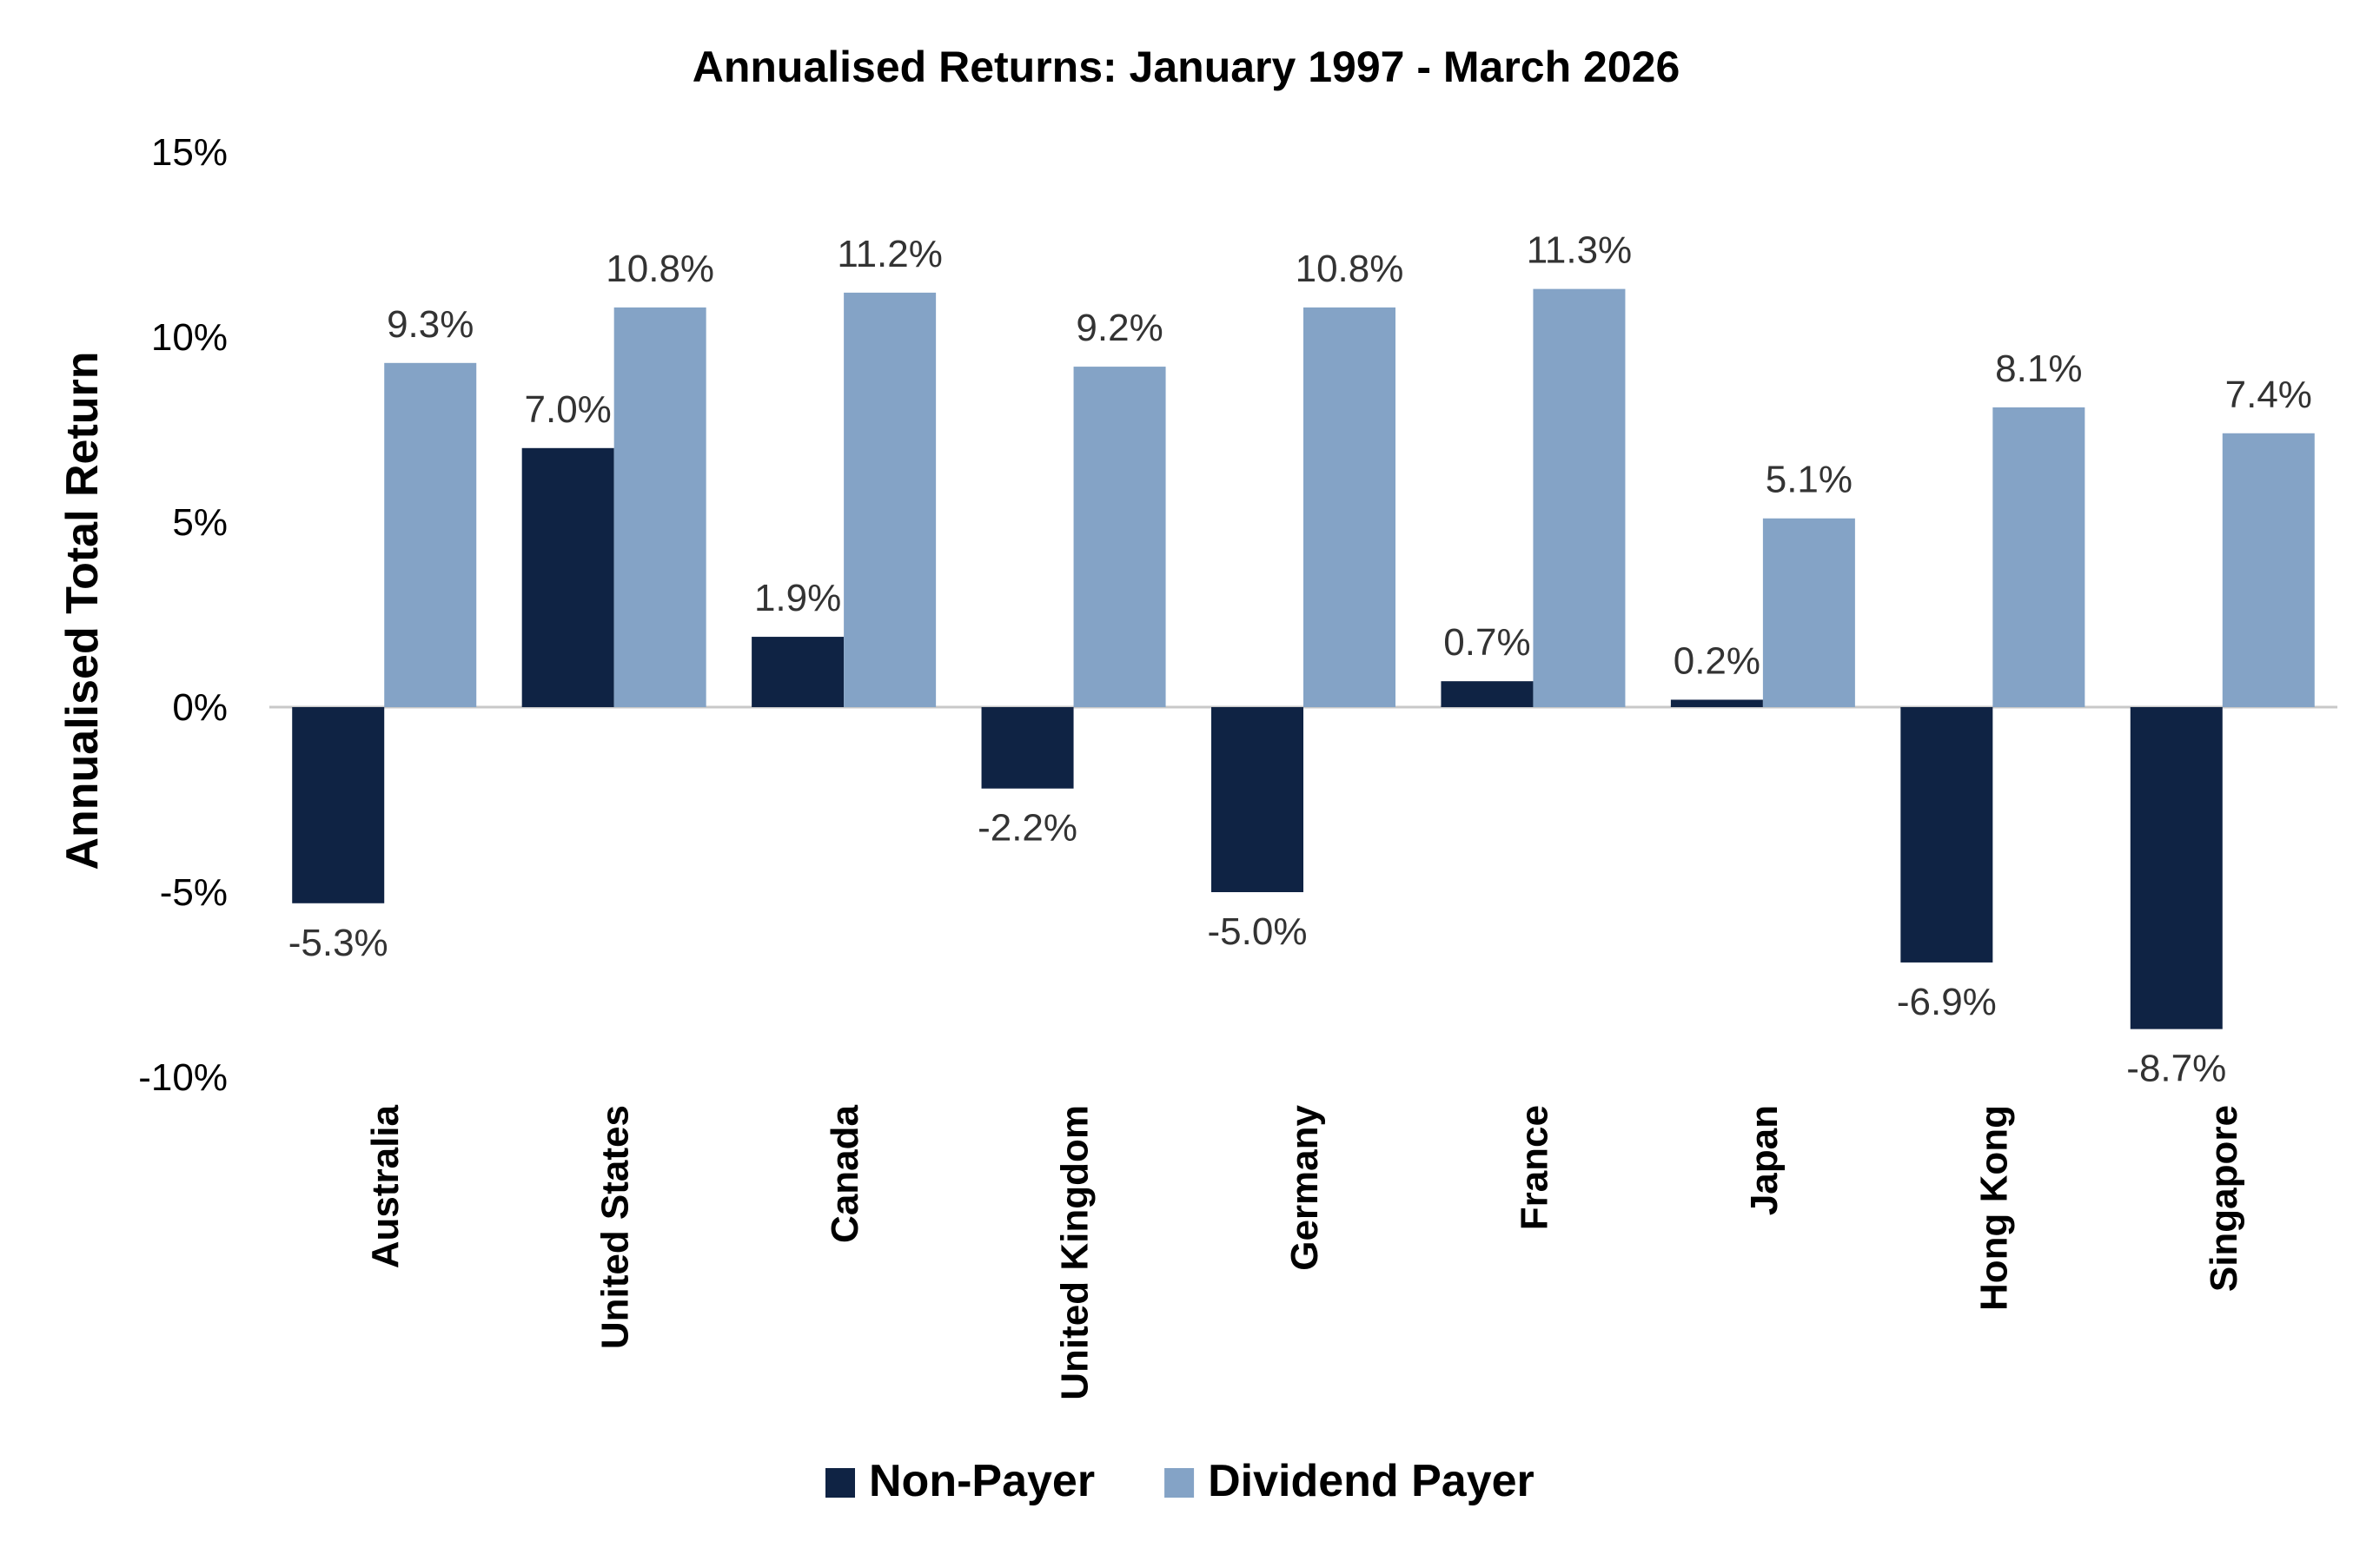 The width and height of the screenshot is (2373, 1568). I want to click on legend-label: Non-Payer, so click(982, 1481).